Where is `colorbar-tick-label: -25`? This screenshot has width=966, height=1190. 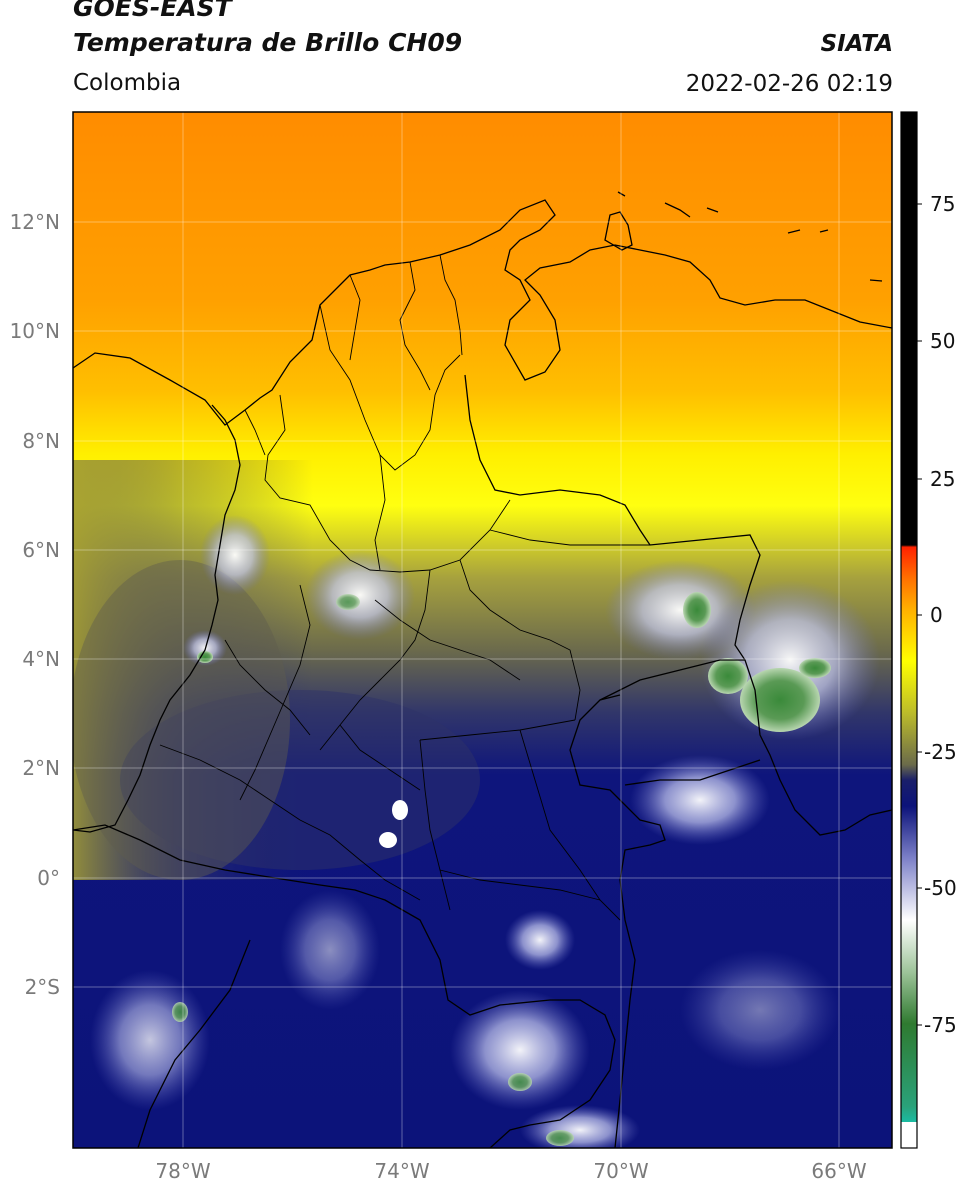
colorbar-tick-label: -25 is located at coordinates (940, 752).